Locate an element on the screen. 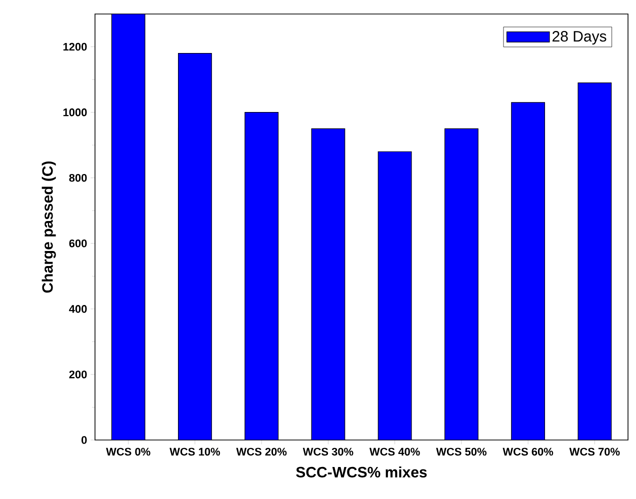 The height and width of the screenshot is (499, 636). y-tick-label: 200 is located at coordinates (78, 374).